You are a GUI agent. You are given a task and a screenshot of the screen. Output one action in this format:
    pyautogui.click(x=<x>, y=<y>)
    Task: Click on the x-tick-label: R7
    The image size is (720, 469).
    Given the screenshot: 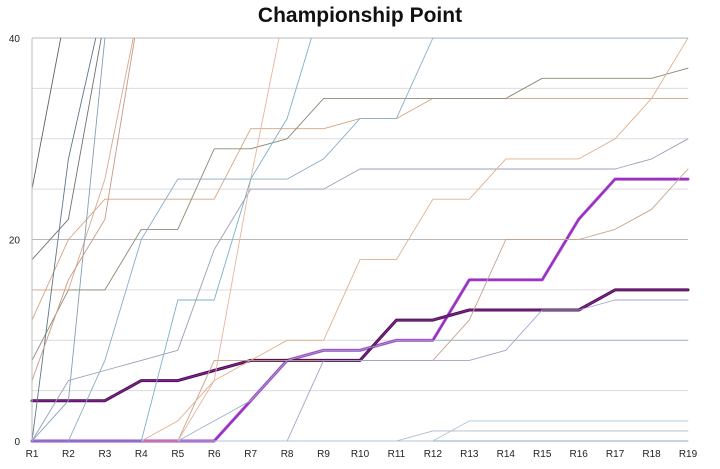 What is the action you would take?
    pyautogui.click(x=250, y=454)
    